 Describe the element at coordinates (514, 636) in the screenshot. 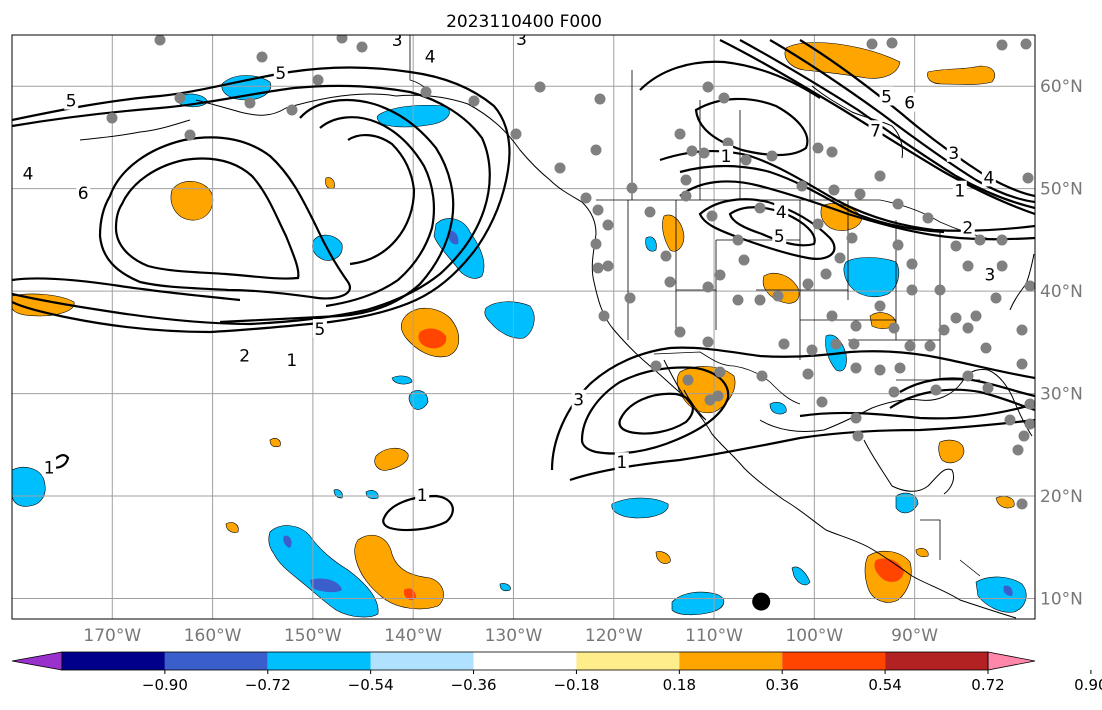

I see `longitude-tick-label: 130°W` at that location.